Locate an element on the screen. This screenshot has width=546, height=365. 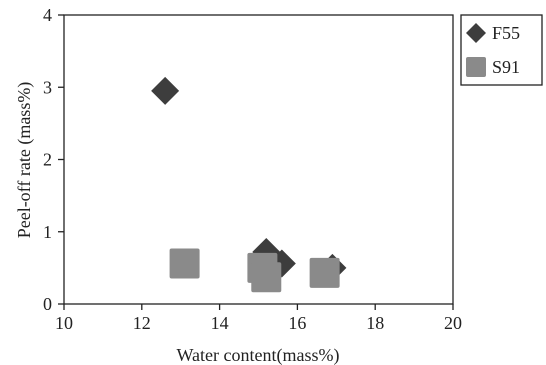
x-tick-label: 12 is located at coordinates (142, 323).